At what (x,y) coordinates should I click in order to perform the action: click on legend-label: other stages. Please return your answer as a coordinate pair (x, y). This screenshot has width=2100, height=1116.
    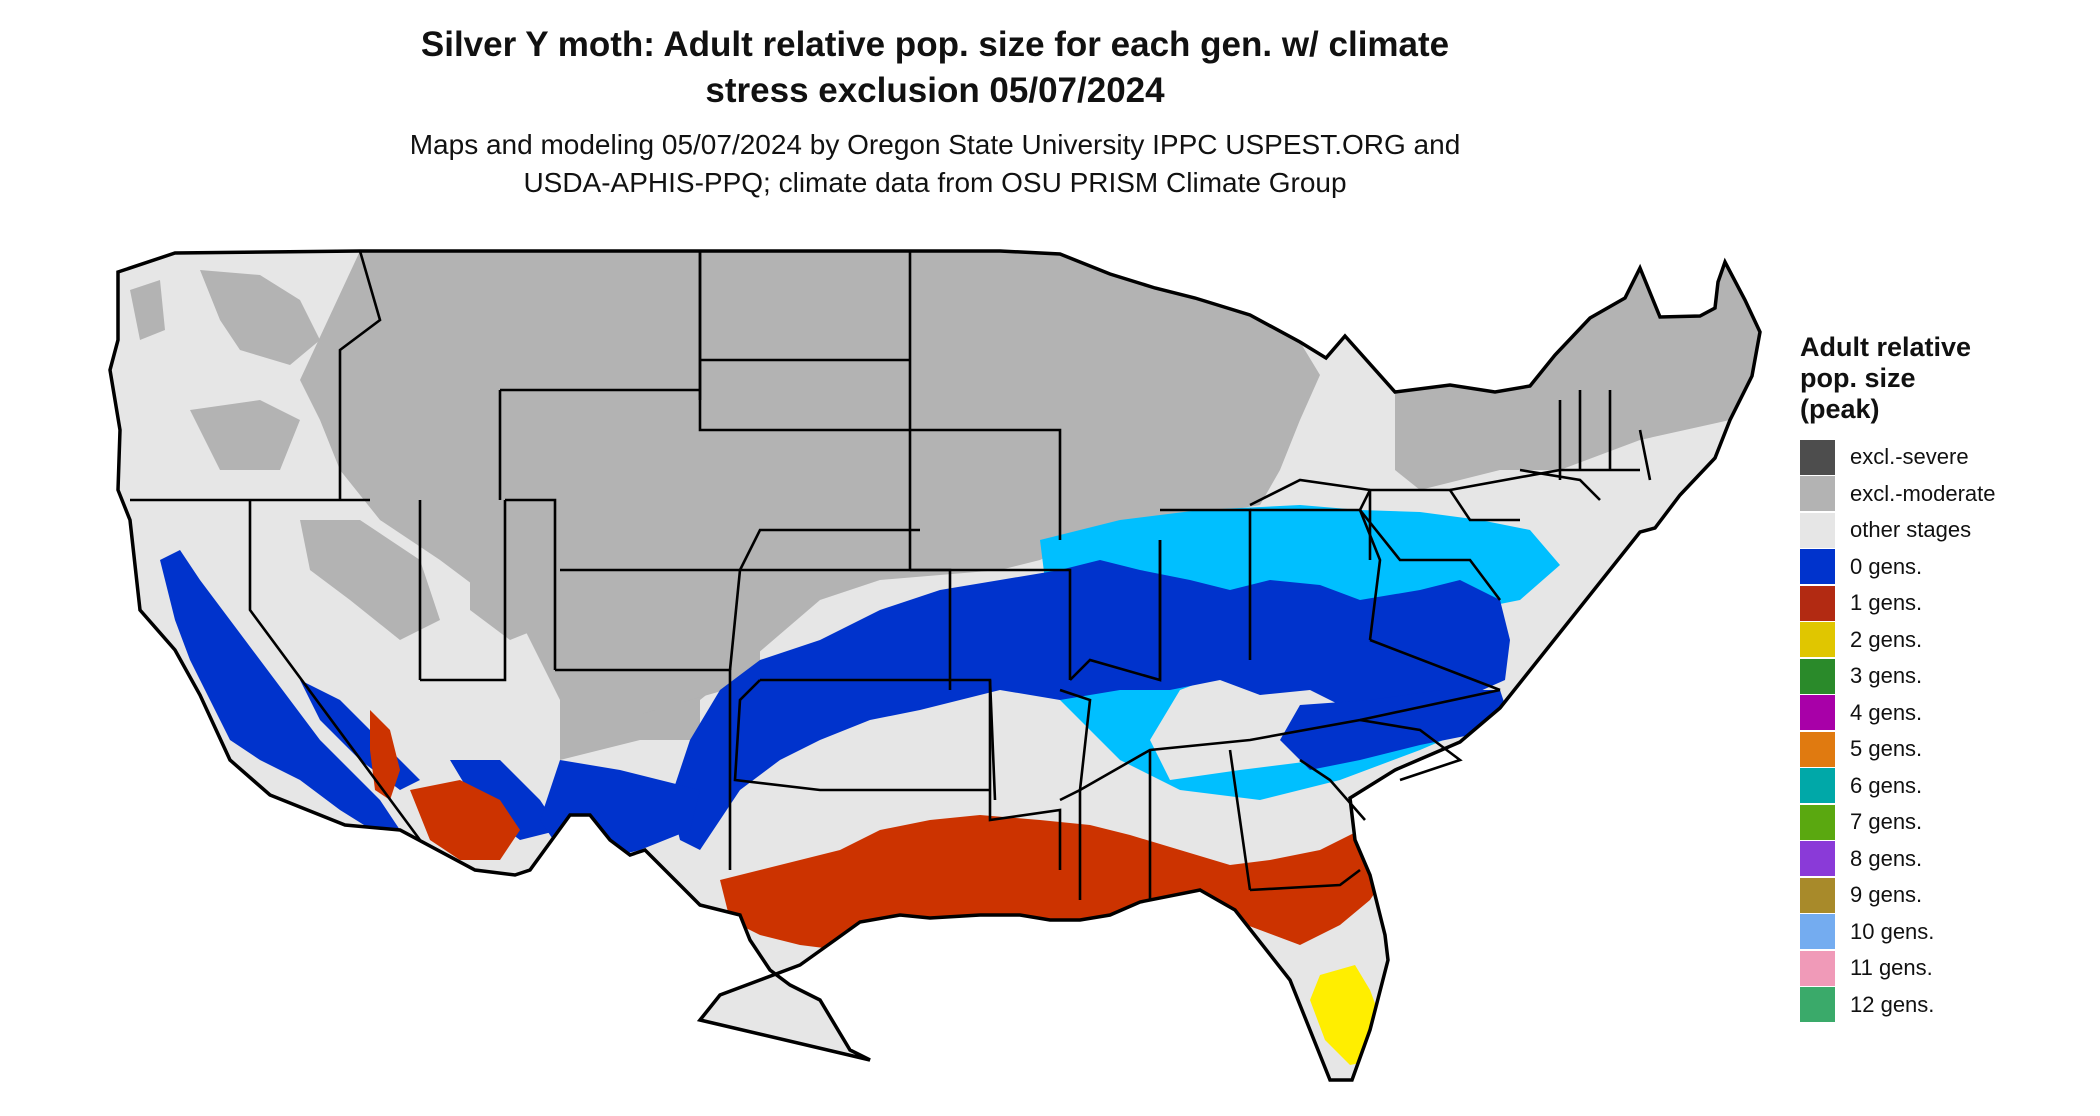
    Looking at the image, I should click on (1911, 530).